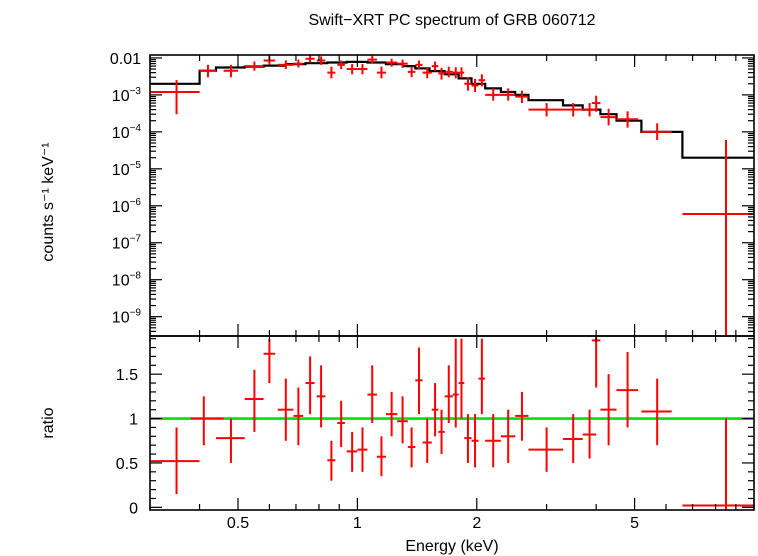  Describe the element at coordinates (125, 59) in the screenshot. I see `y-tick-label: 0.01` at that location.